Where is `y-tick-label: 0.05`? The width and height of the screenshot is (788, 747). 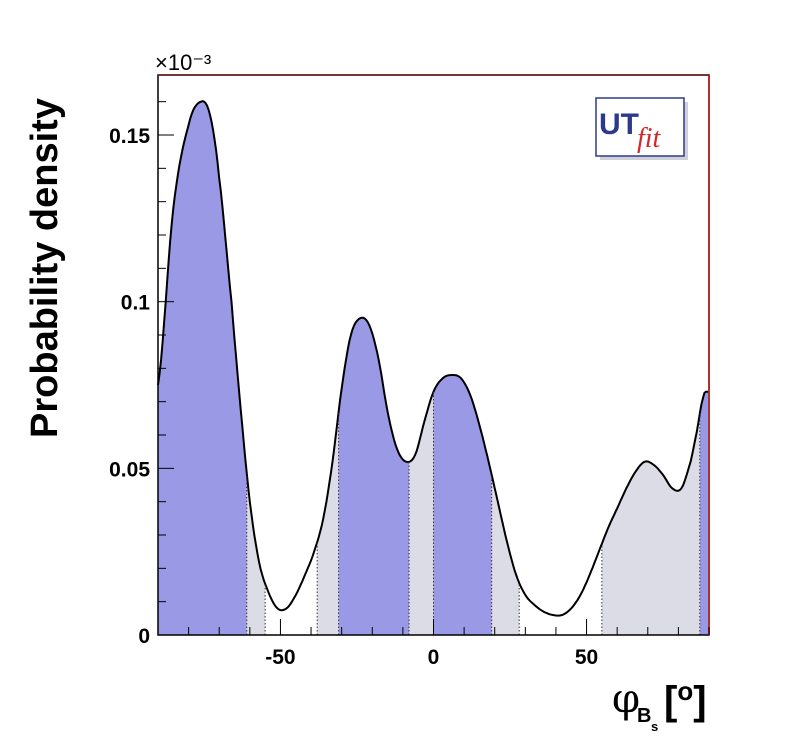 y-tick-label: 0.05 is located at coordinates (129, 469).